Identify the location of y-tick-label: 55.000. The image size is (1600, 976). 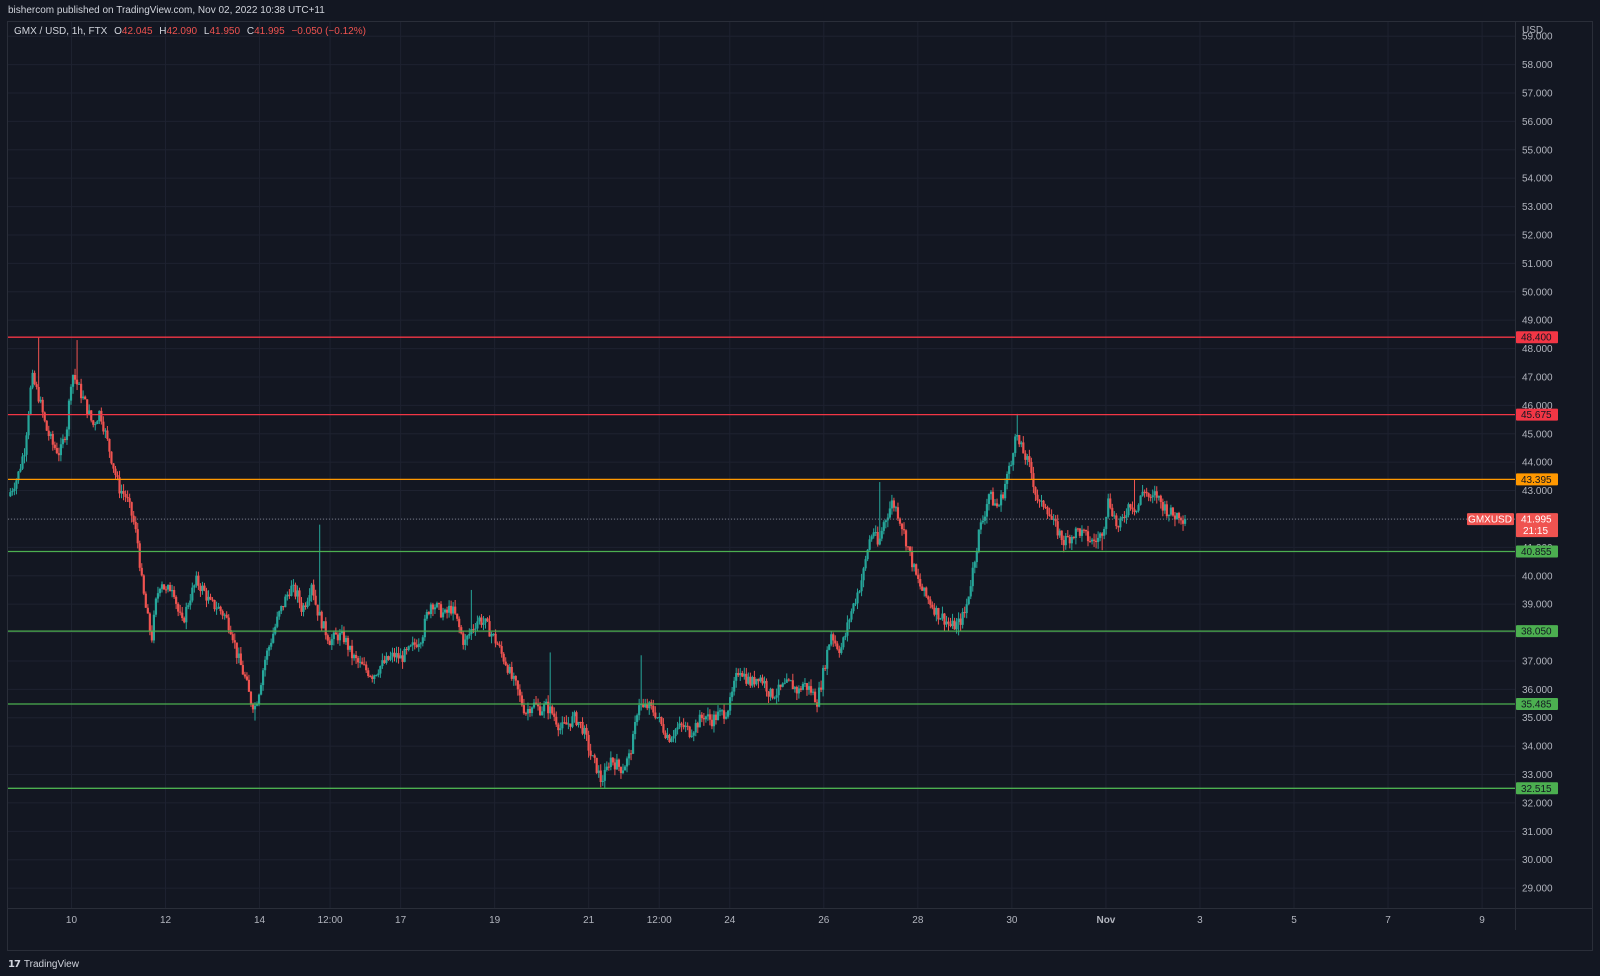
(1537, 150).